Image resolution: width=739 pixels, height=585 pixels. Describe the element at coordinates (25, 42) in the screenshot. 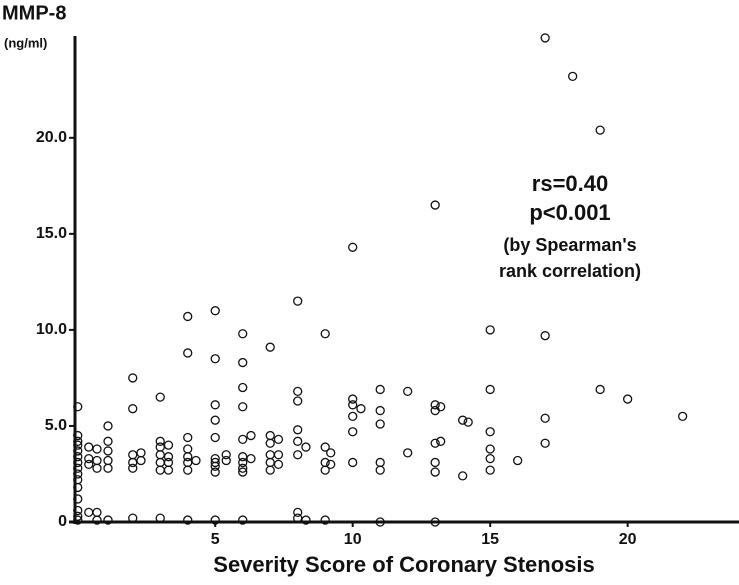

I see `y-axis-unit: (ng/ml)` at that location.